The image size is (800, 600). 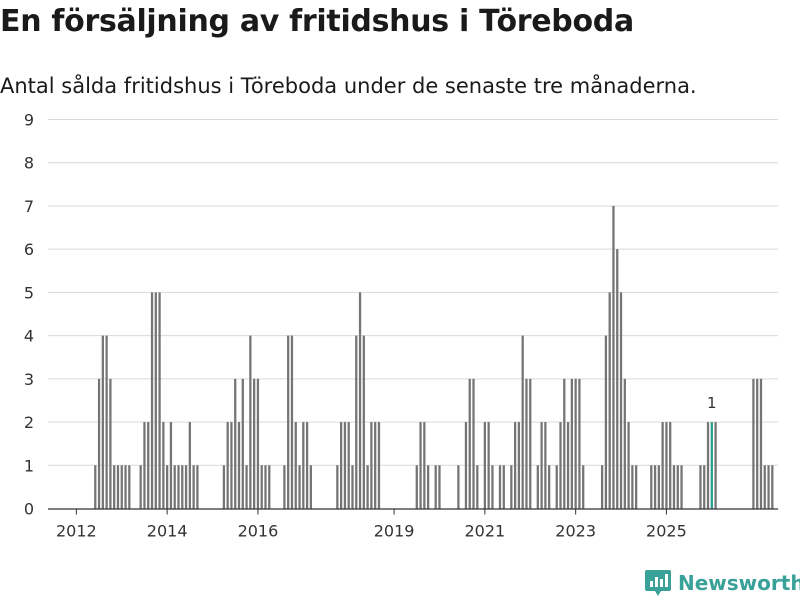 What do you see at coordinates (29, 465) in the screenshot?
I see `y-tick-label-1: 1` at bounding box center [29, 465].